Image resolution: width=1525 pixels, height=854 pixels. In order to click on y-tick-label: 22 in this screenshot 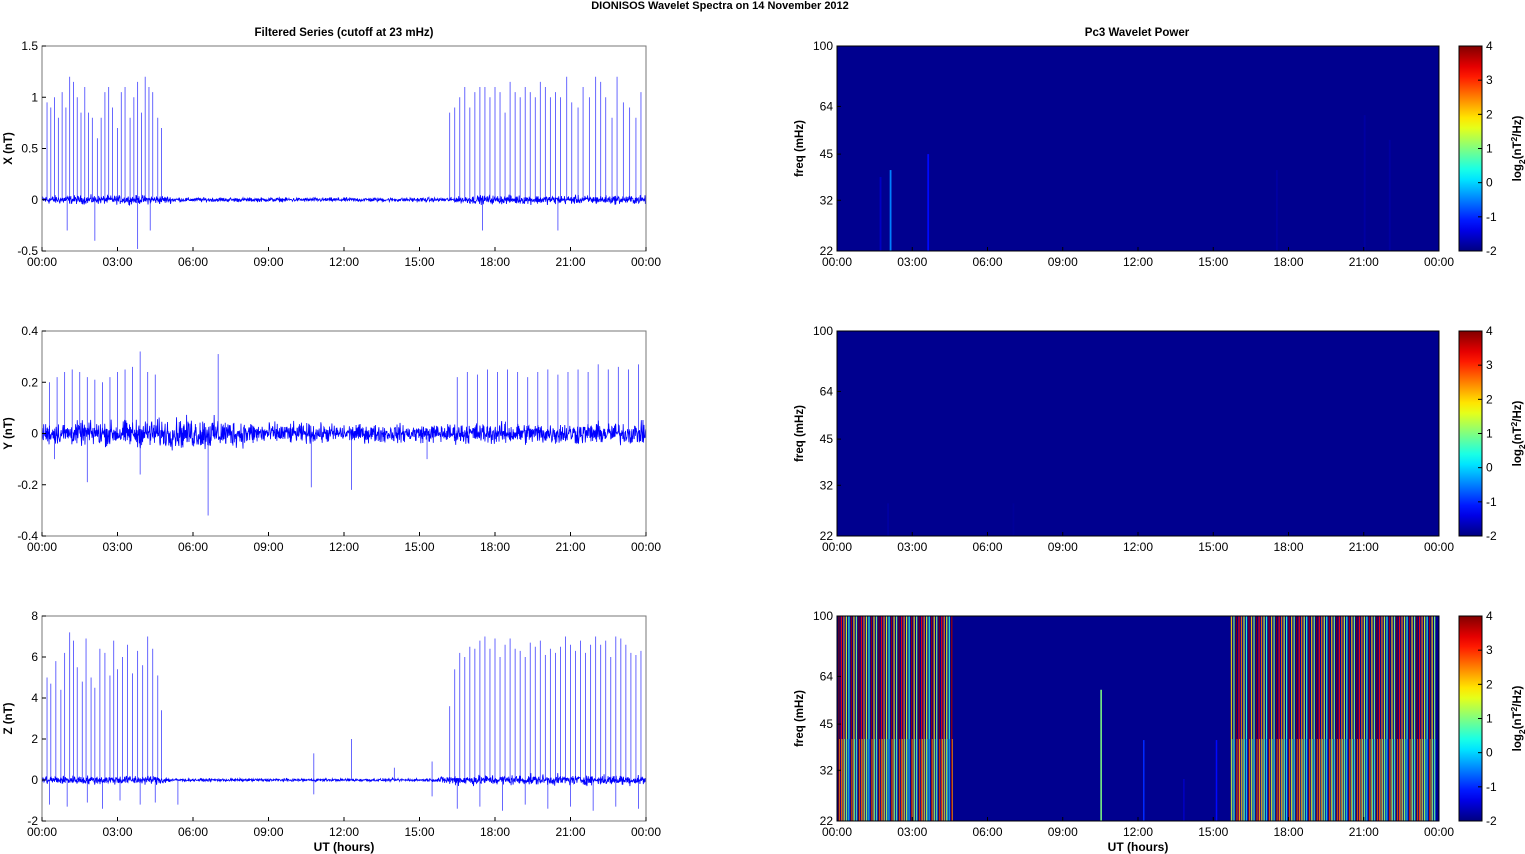, I will do `click(827, 251)`.